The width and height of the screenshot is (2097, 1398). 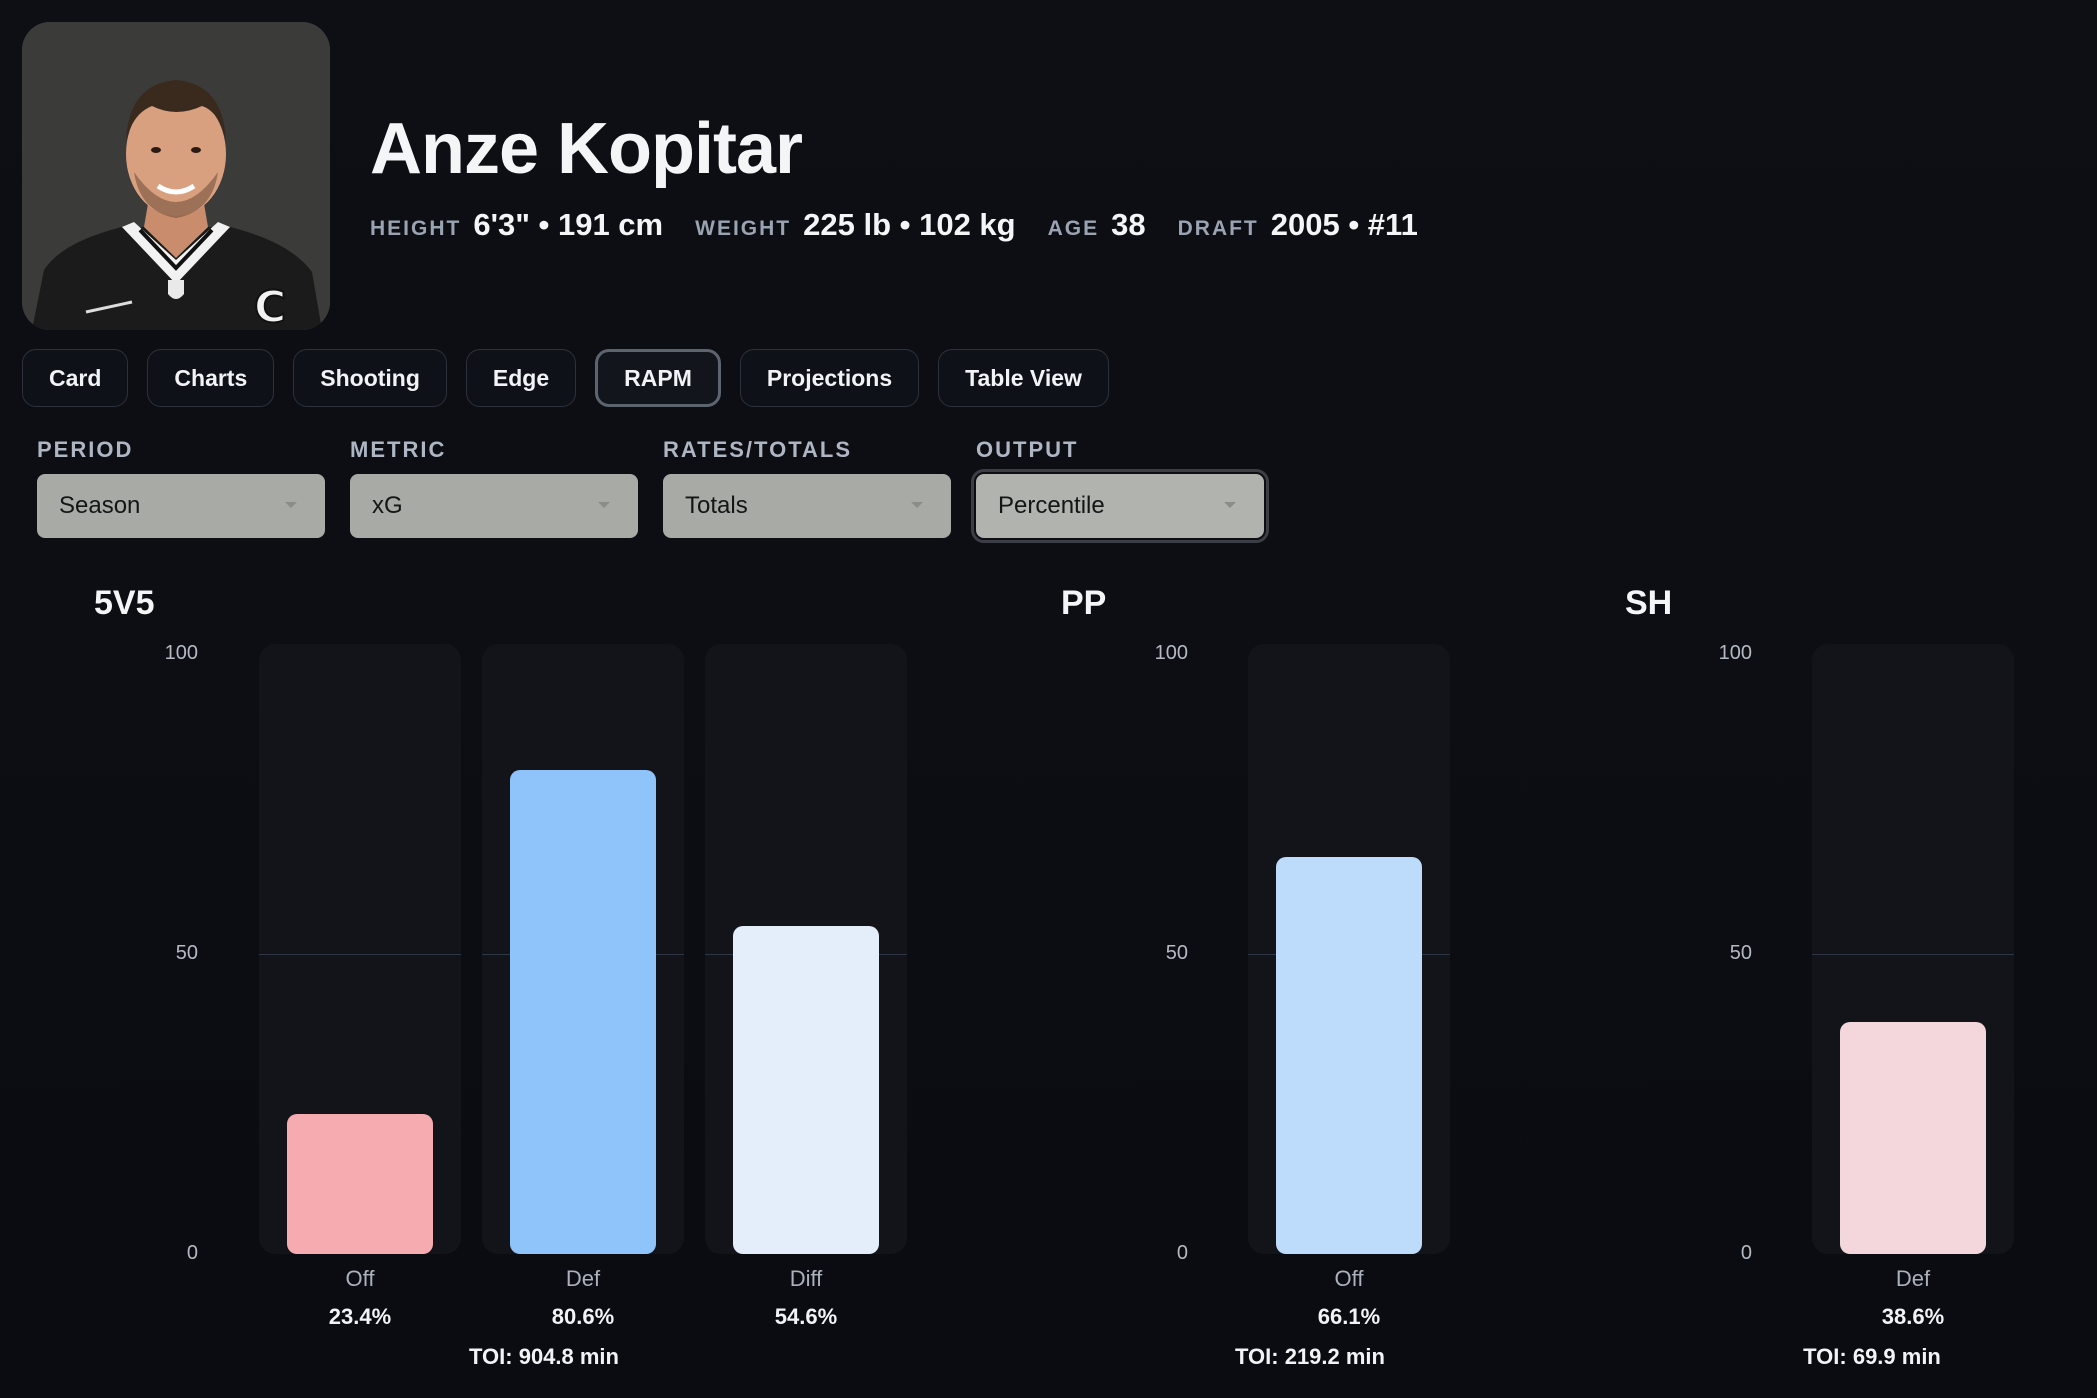 What do you see at coordinates (1344, 224) in the screenshot?
I see `bio-value: 2005 • #11` at bounding box center [1344, 224].